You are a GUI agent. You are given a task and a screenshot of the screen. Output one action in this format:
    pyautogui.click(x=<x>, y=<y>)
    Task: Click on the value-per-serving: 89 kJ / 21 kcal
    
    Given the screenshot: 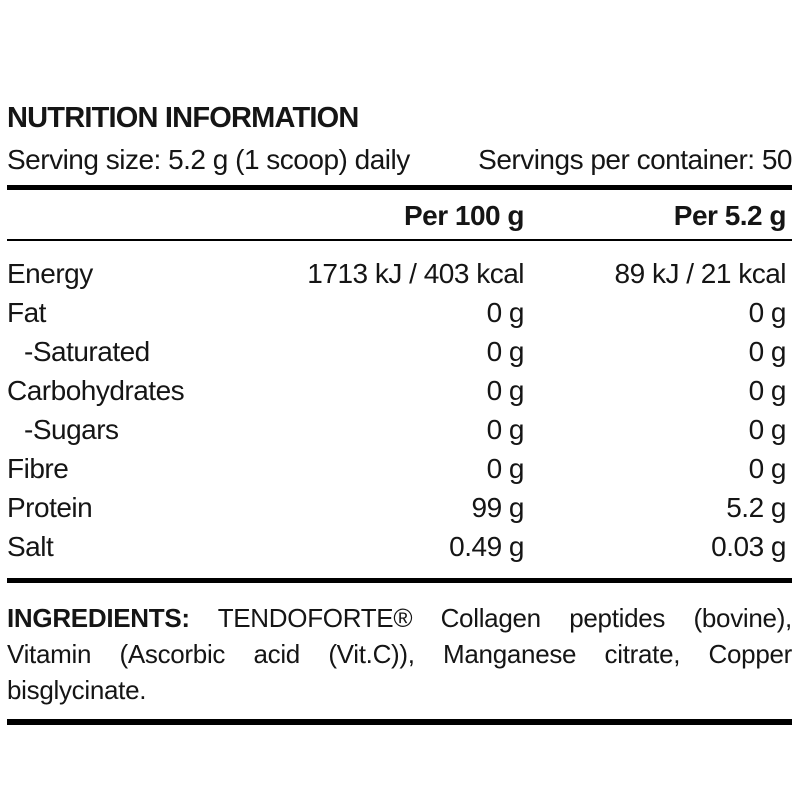 What is the action you would take?
    pyautogui.click(x=700, y=273)
    